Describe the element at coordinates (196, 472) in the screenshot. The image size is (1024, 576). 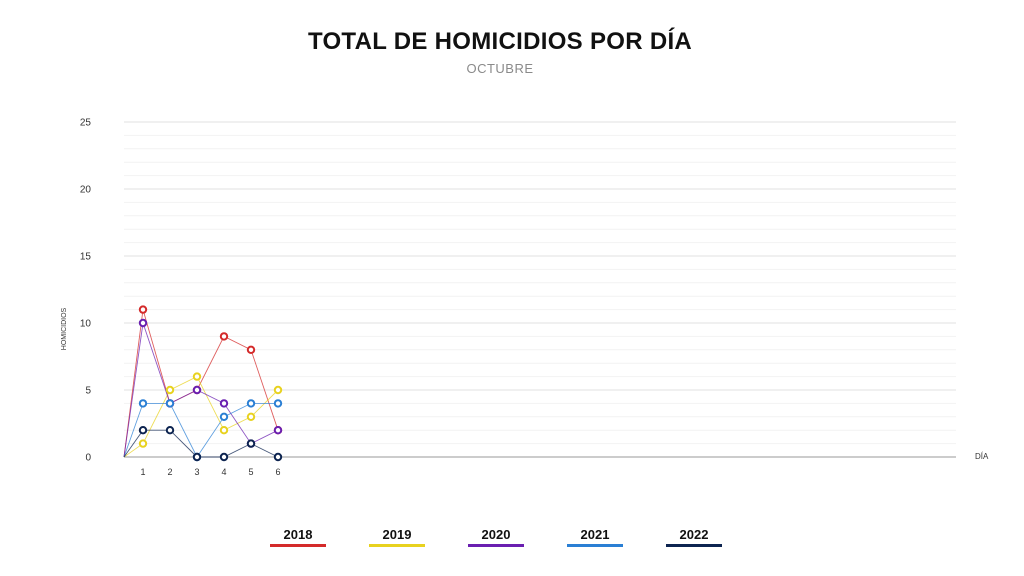
I see `x-tick-label: 3` at that location.